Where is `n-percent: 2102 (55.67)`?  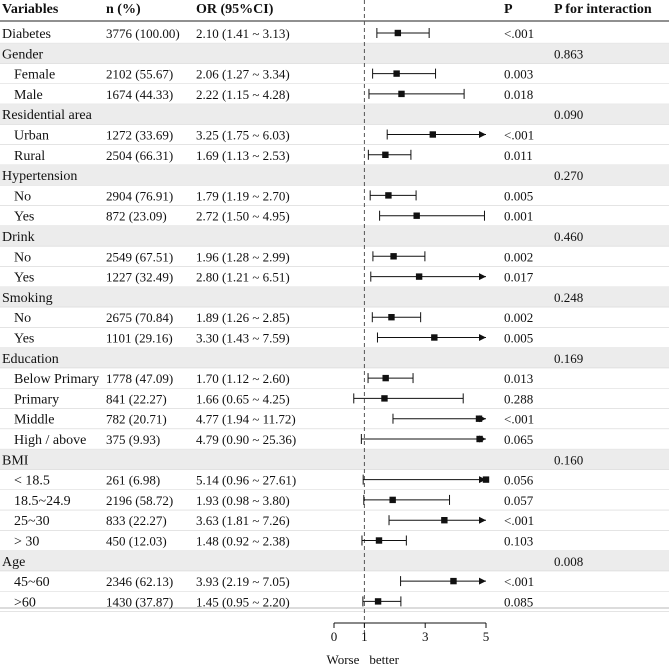 n-percent: 2102 (55.67) is located at coordinates (139, 74).